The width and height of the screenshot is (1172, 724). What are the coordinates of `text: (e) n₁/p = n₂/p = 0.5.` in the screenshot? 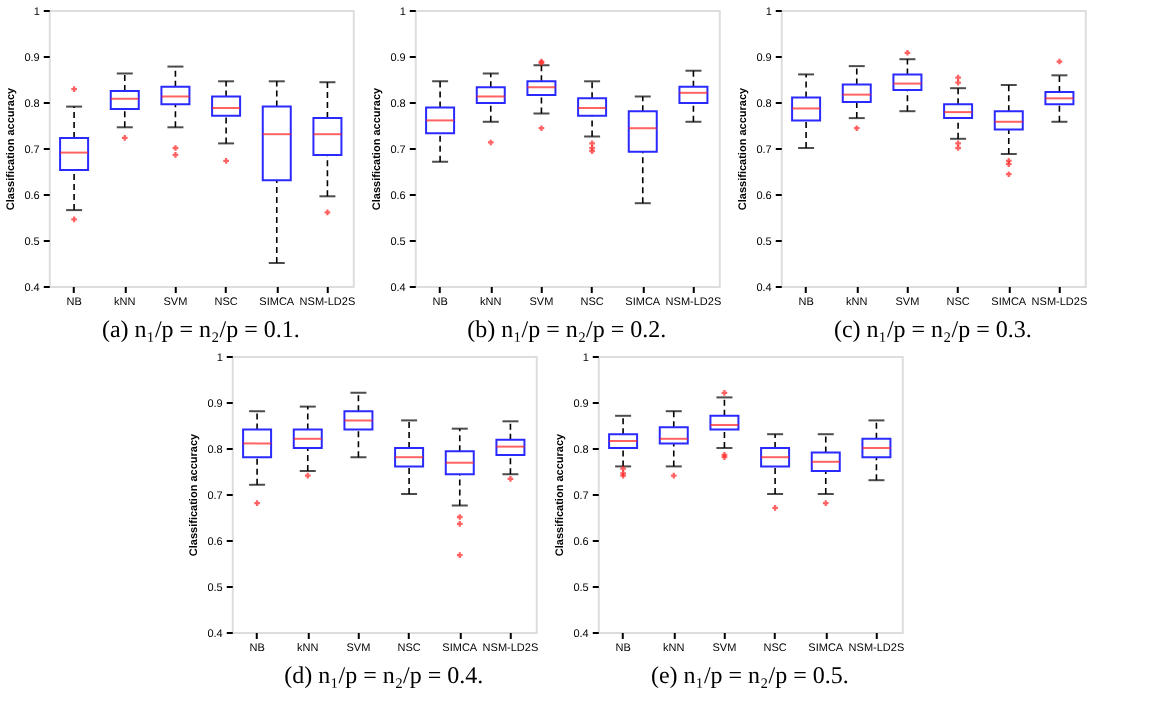 It's located at (749, 675).